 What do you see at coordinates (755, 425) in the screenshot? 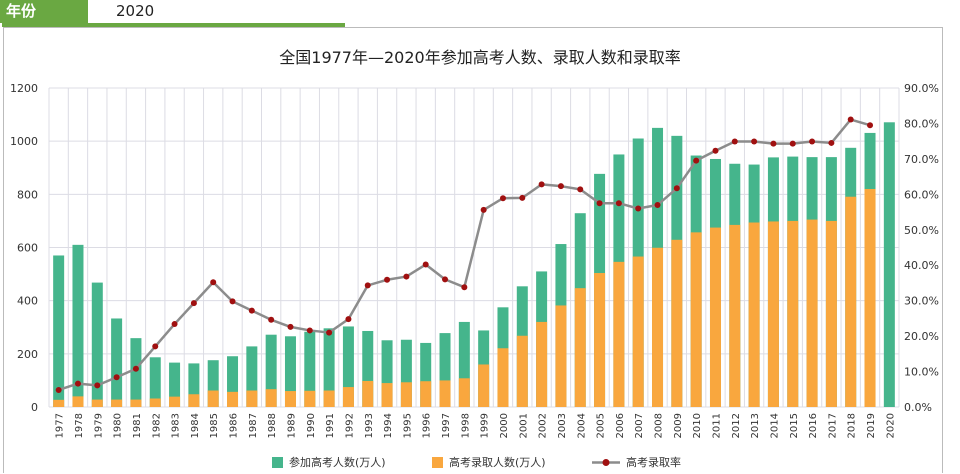
I see `x-tick-label: 2013` at bounding box center [755, 425].